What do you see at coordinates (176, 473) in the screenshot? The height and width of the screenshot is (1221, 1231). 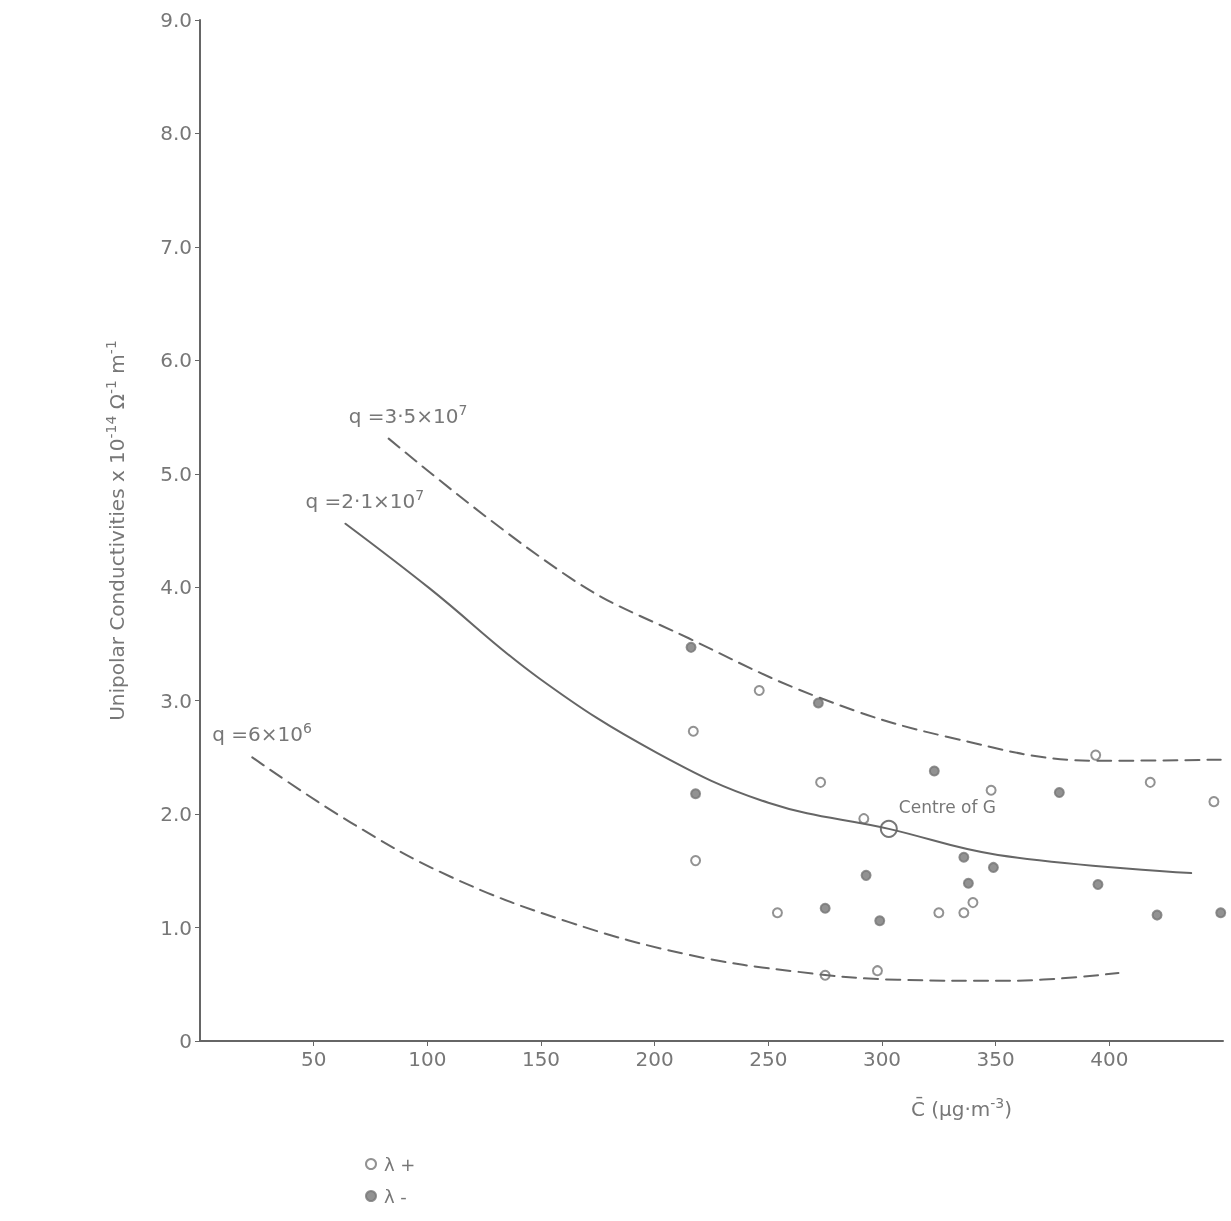 I see `y-tick-label: 5.0` at bounding box center [176, 473].